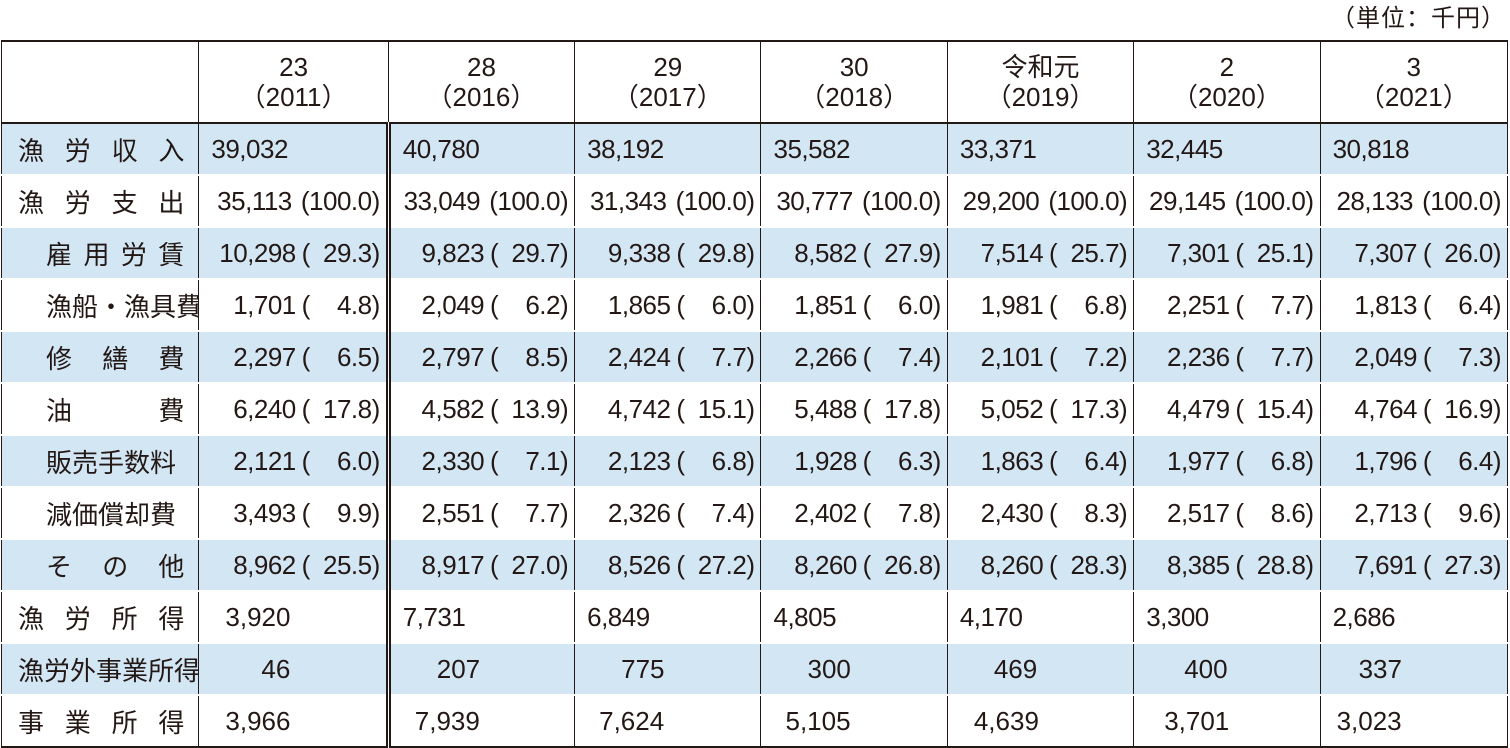 This screenshot has width=1510, height=748. I want to click on amount: 2,713, so click(1385, 512).